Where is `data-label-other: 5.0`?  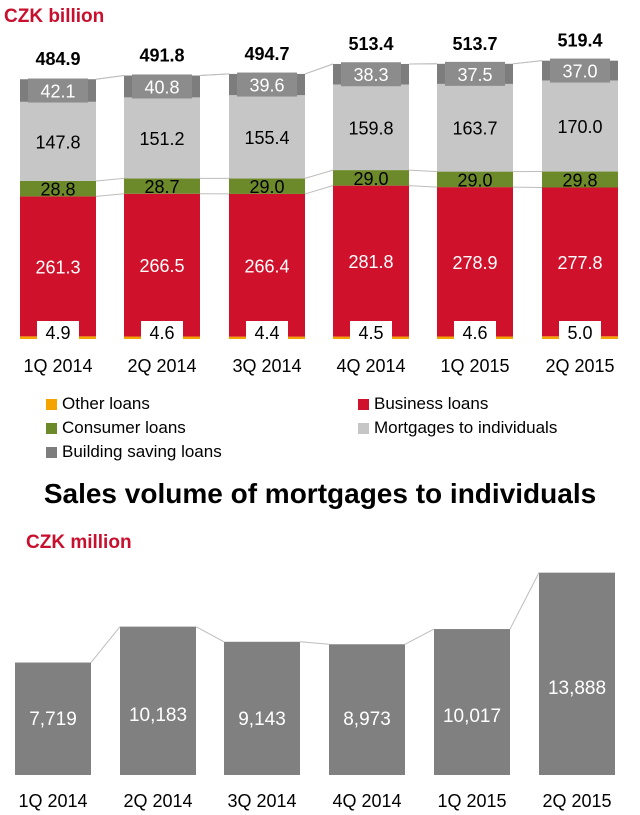
data-label-other: 5.0 is located at coordinates (579, 333).